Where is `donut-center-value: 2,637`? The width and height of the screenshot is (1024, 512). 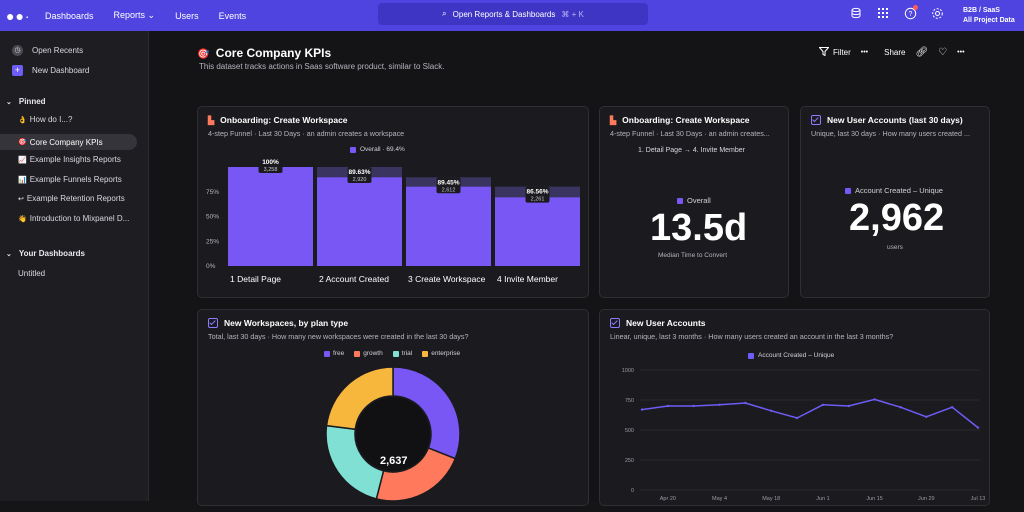
donut-center-value: 2,637 is located at coordinates (394, 461).